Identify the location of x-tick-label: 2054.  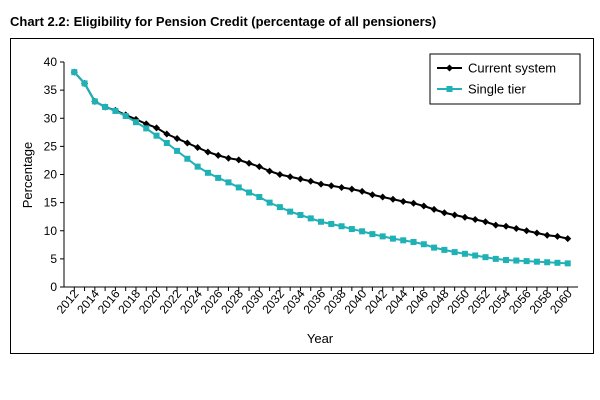
(499, 302).